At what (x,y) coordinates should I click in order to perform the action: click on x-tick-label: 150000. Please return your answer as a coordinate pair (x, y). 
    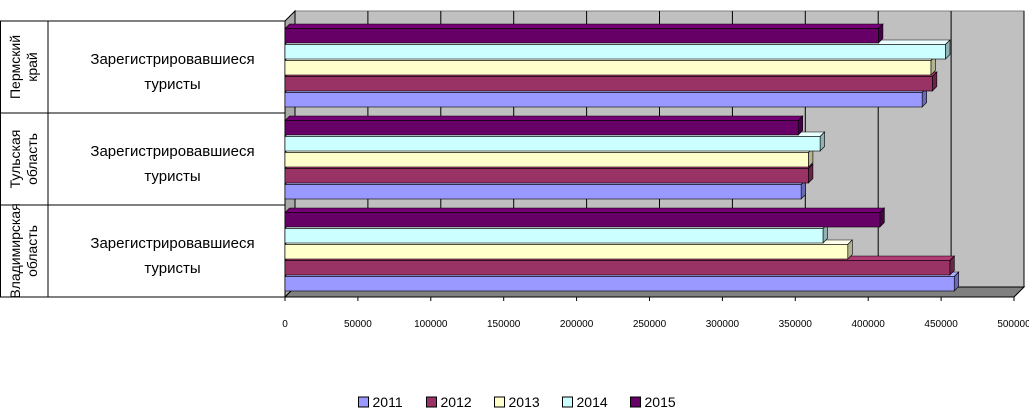
    Looking at the image, I should click on (504, 324).